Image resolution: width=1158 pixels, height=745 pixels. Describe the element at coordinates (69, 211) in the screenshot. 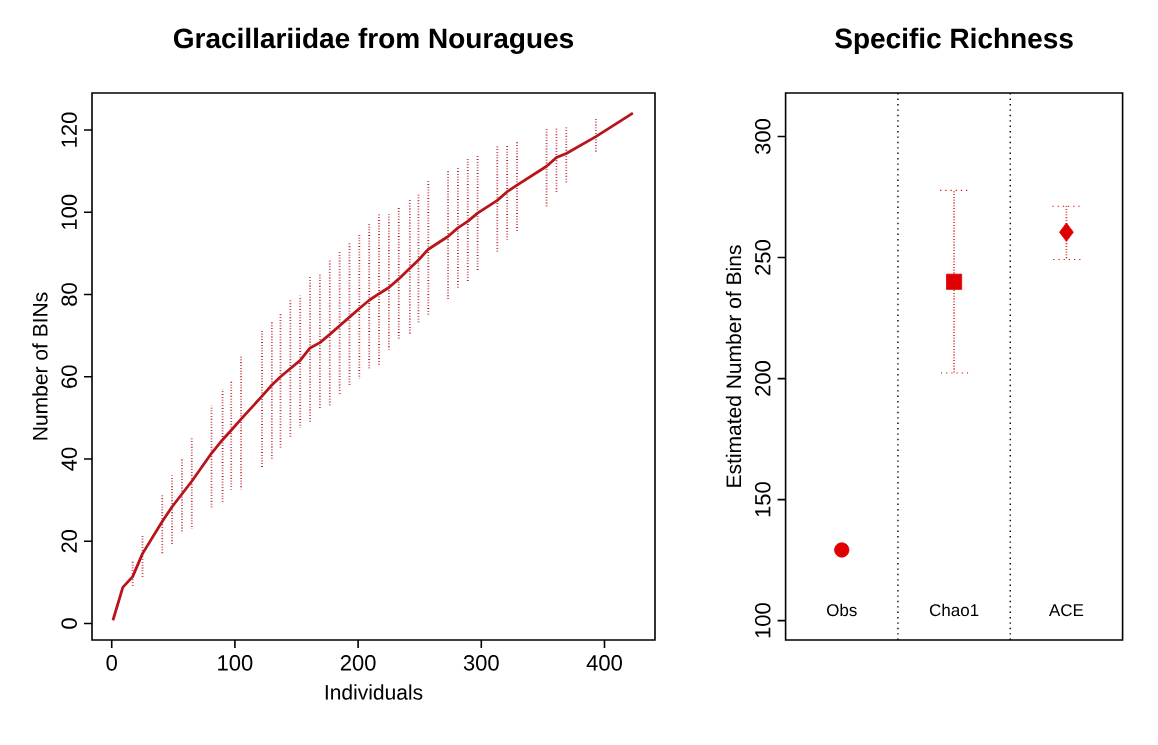

I see `y-tick-label: 100` at that location.